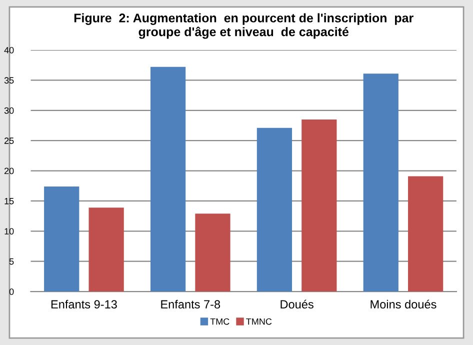 This screenshot has height=345, width=473. What do you see at coordinates (9, 141) in the screenshot?
I see `y-tick-label: 25` at bounding box center [9, 141].